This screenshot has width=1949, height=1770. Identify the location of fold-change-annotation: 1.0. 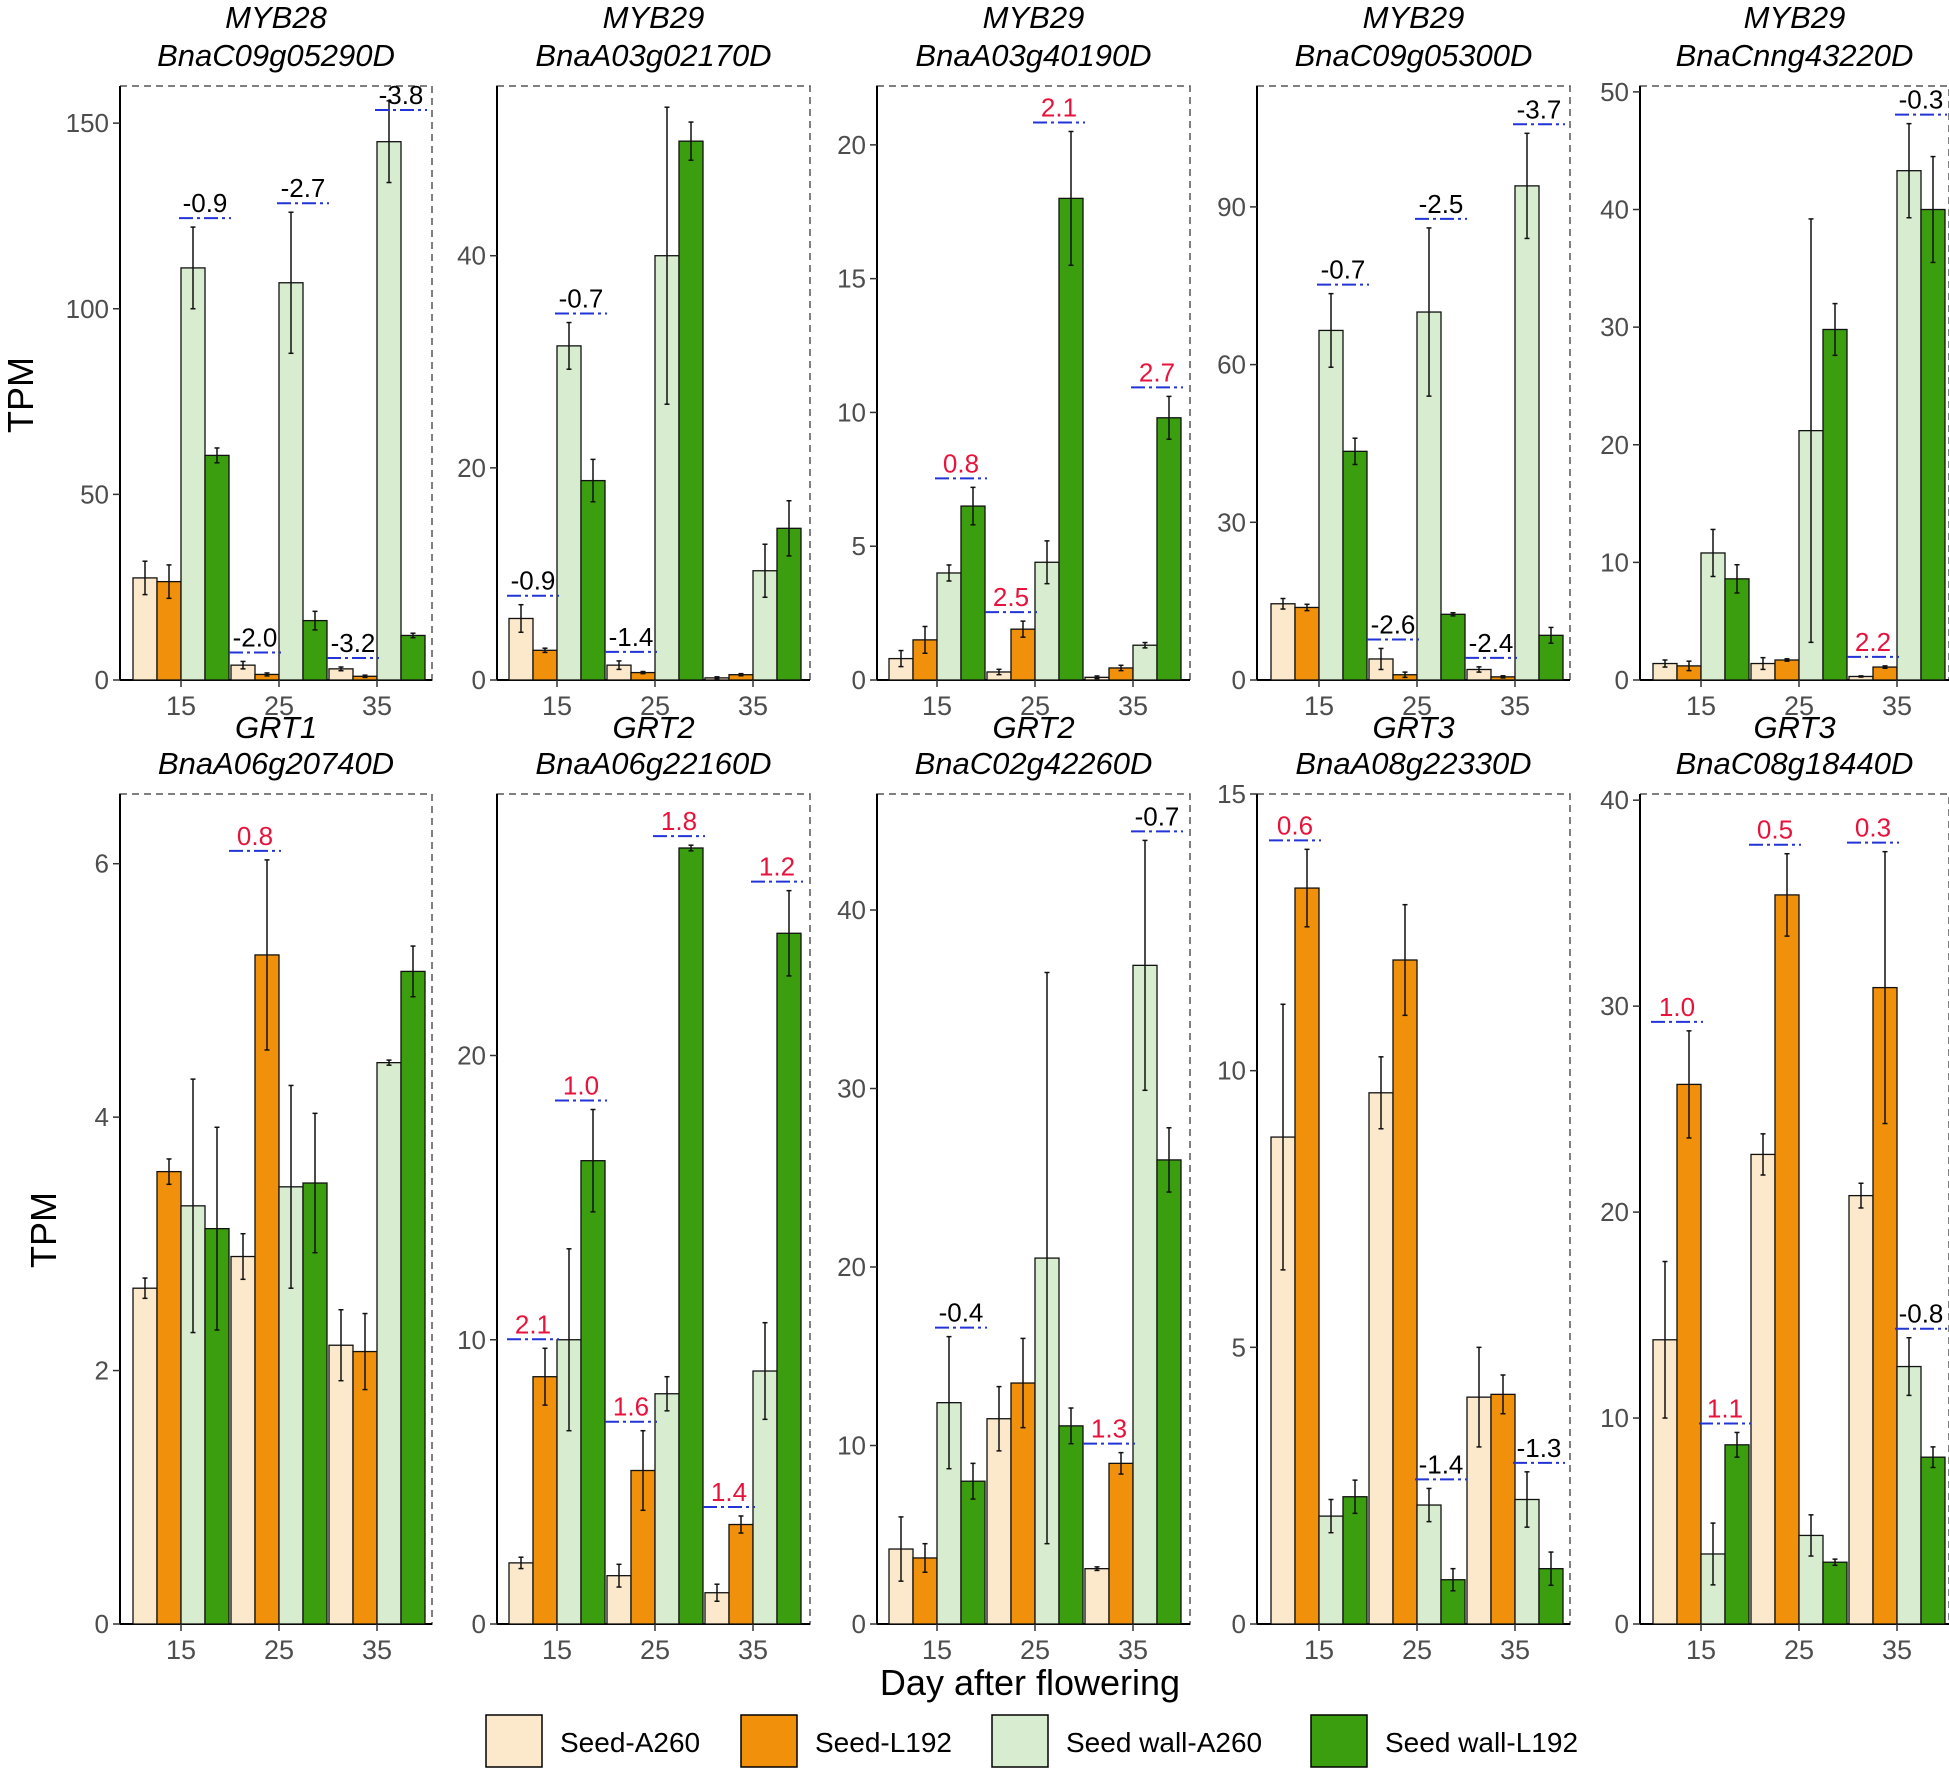
(1677, 1007).